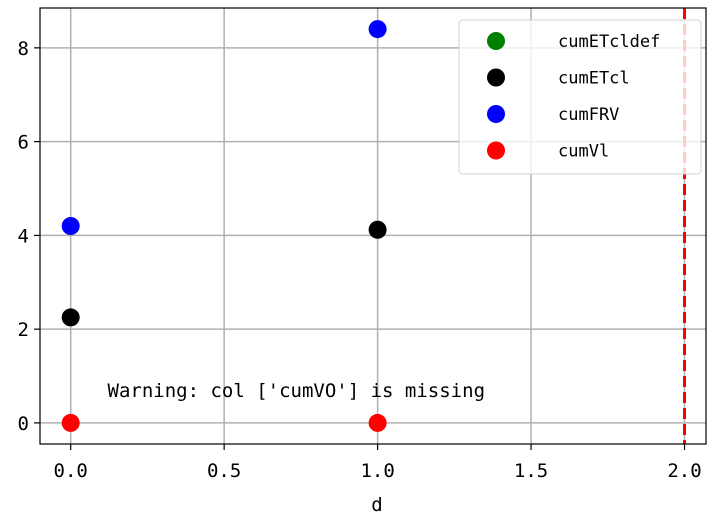  I want to click on x-tick-label: 0.0, so click(71, 471).